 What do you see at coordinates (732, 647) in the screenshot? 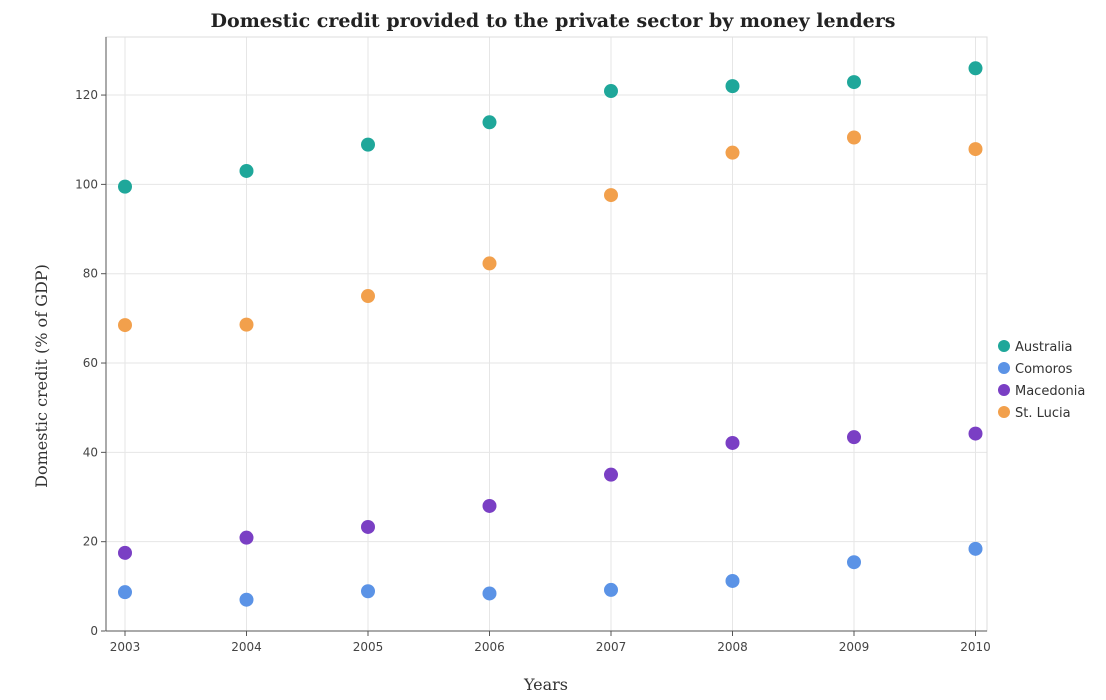
I see `x-tick-label: 2008` at bounding box center [732, 647].